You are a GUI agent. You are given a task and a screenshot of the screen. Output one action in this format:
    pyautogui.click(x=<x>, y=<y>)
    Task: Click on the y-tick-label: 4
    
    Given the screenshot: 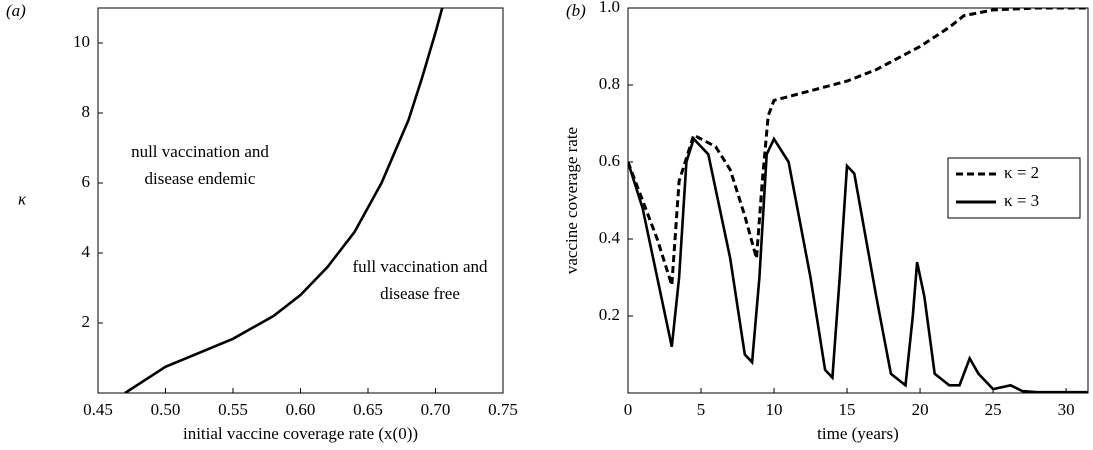 What is the action you would take?
    pyautogui.click(x=86, y=251)
    